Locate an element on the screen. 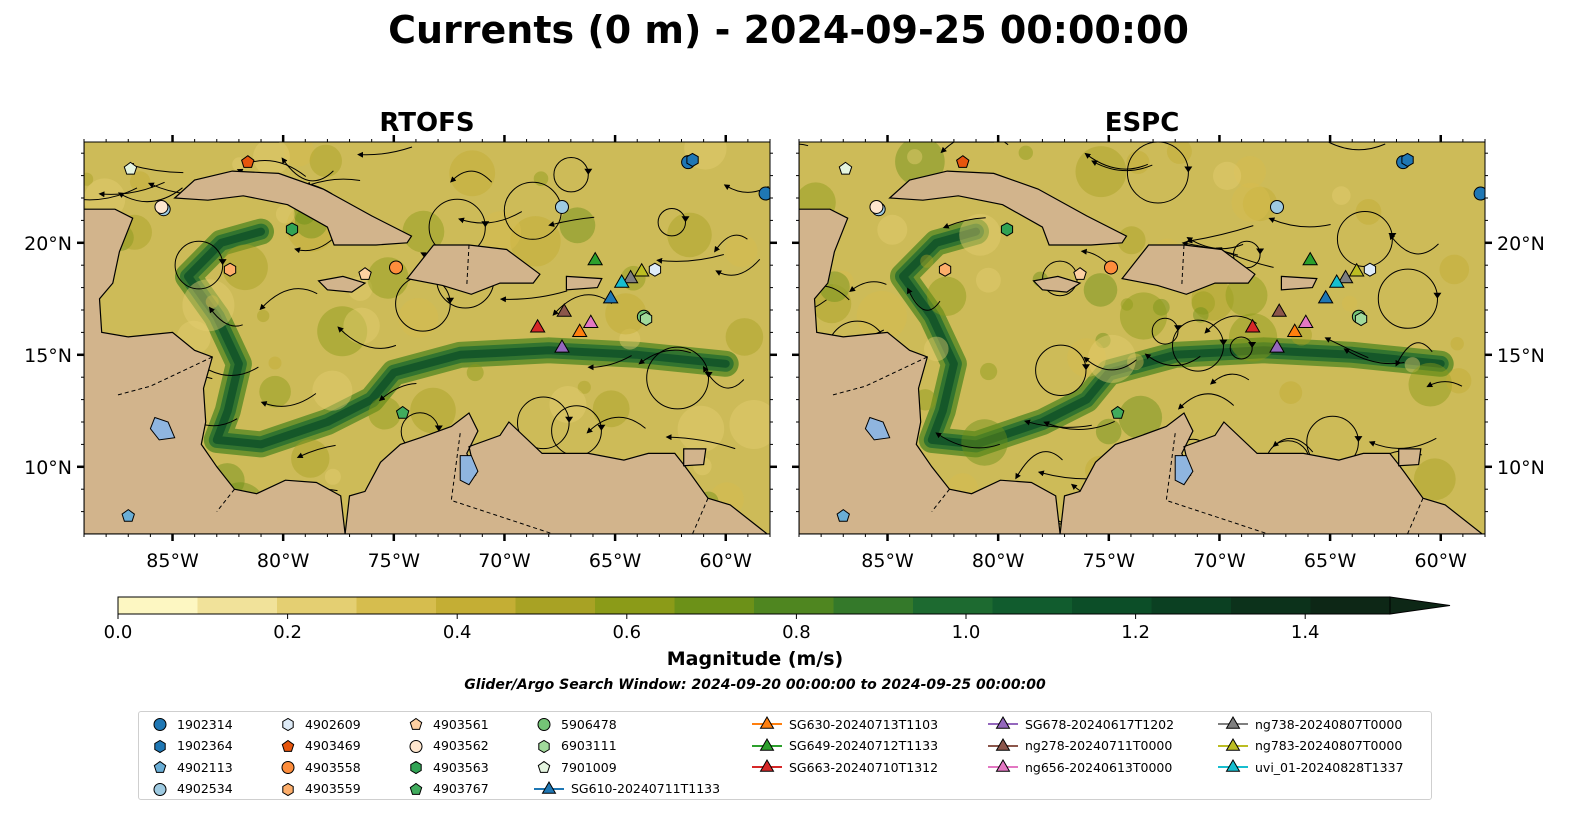  marker-uvi_01-20240828T1337 is located at coordinates (1336, 281).